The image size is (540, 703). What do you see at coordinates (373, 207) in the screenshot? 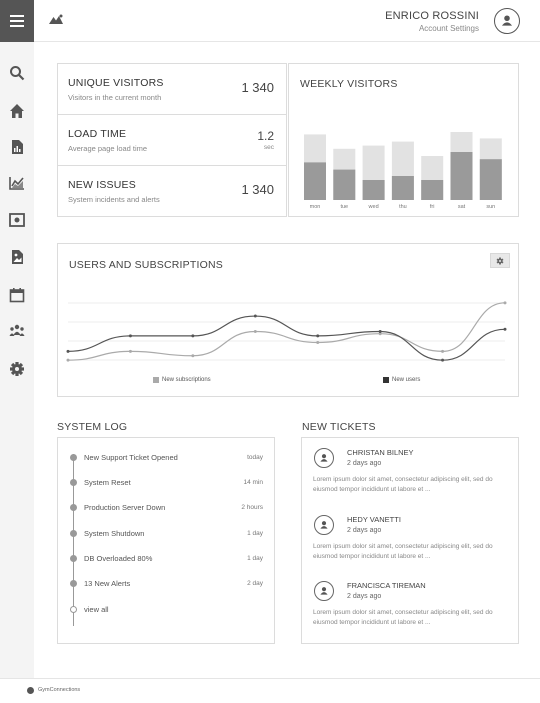
I see `tick-label: wed` at bounding box center [373, 207].